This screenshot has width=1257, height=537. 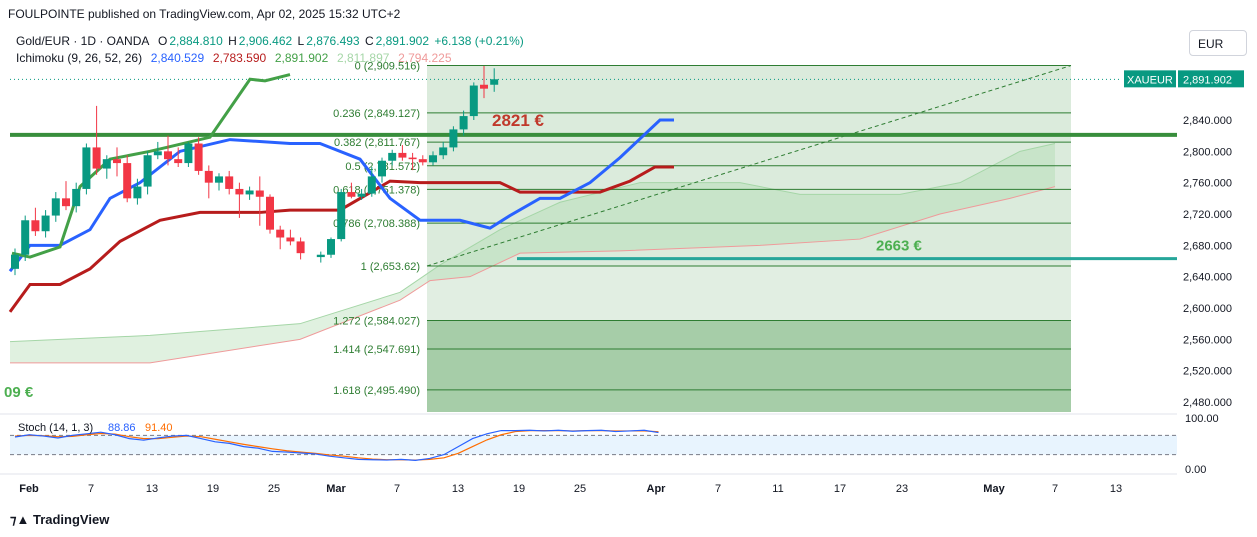 What do you see at coordinates (83, 41) in the screenshot?
I see `symbol-label: Gold/EUR · 1D · OANDA` at bounding box center [83, 41].